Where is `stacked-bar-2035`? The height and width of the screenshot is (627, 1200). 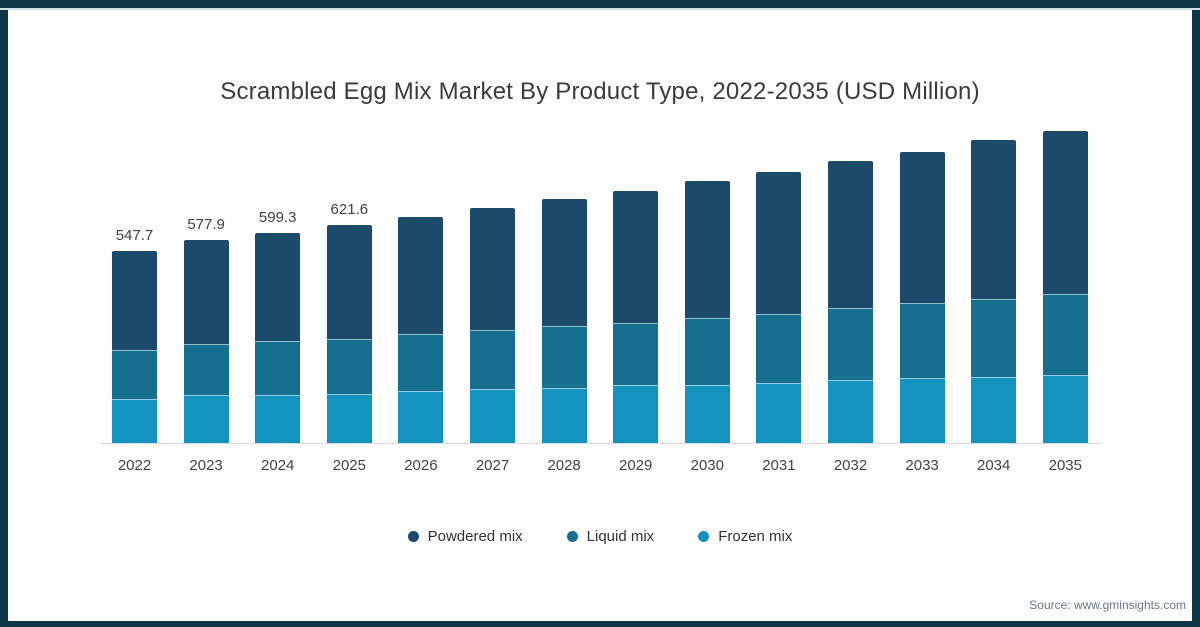
stacked-bar-2035 is located at coordinates (1065, 286).